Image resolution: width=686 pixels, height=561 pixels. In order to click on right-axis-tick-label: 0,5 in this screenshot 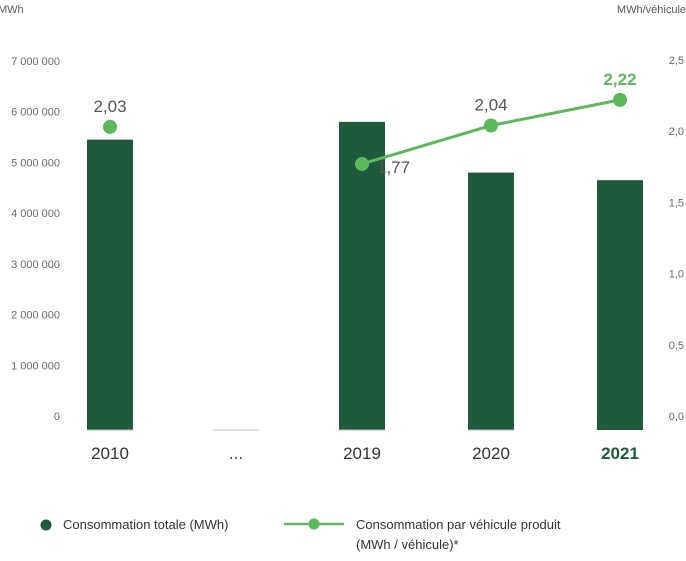, I will do `click(676, 346)`.